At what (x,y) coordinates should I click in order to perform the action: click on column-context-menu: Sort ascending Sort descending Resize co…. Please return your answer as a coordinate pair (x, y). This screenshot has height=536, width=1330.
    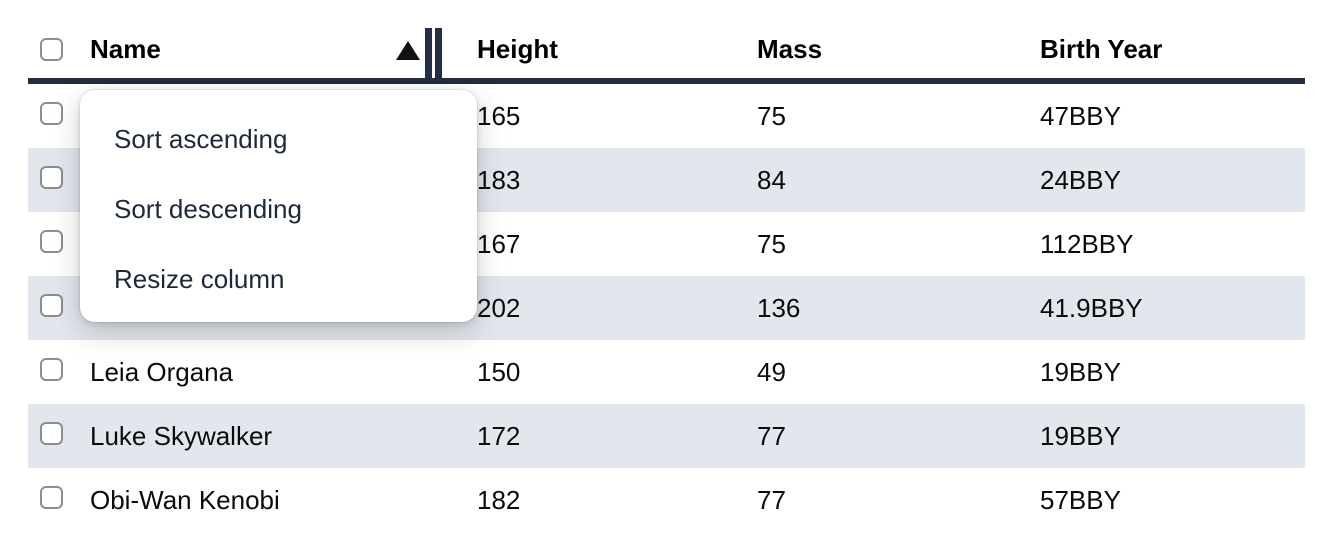
    Looking at the image, I should click on (278, 206).